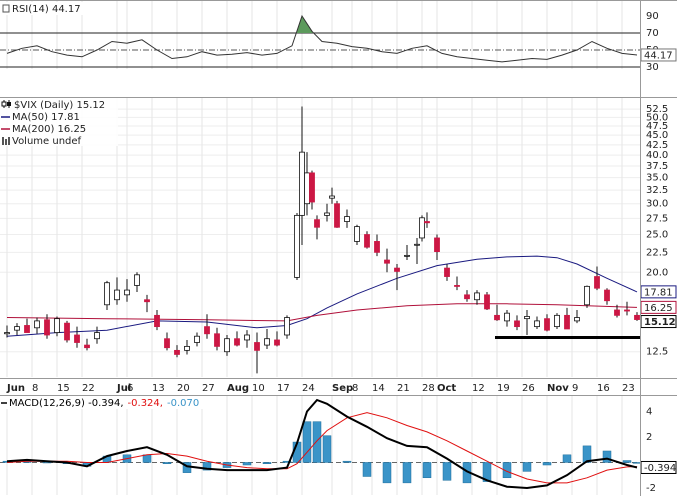  Describe the element at coordinates (657, 145) in the screenshot. I see `y-tick-label: 42.5` at that location.